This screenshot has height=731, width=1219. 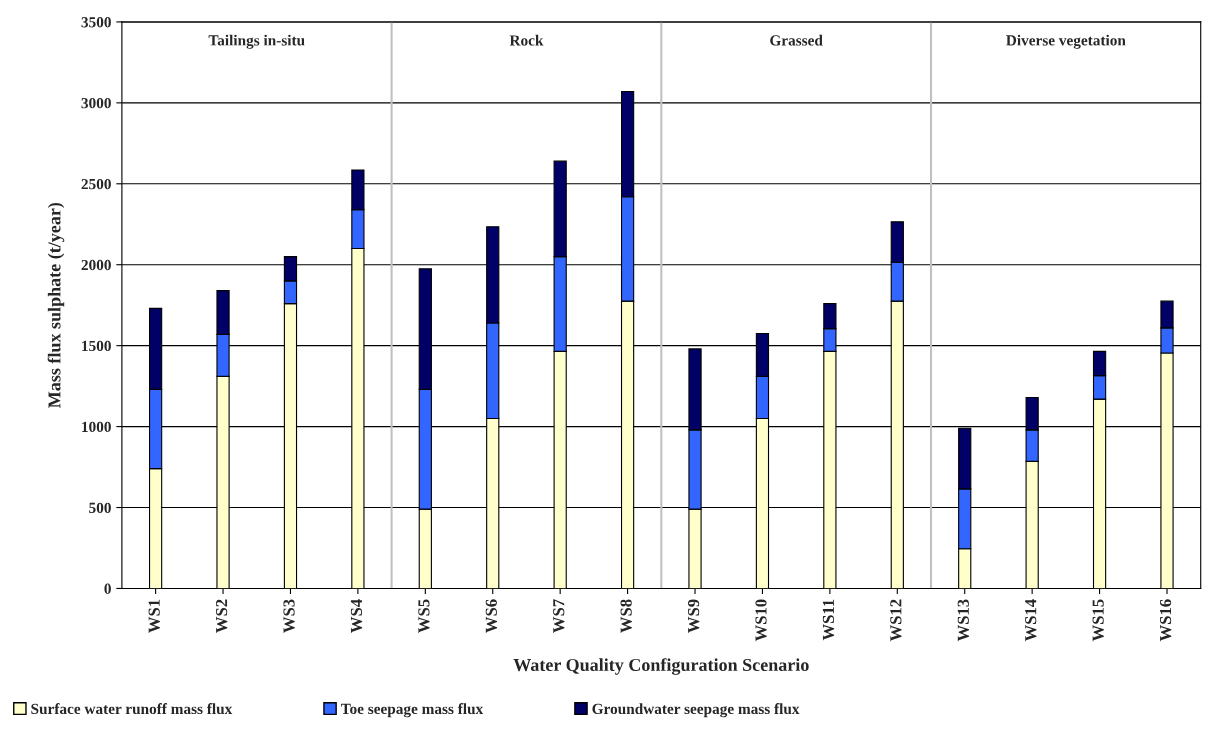 What do you see at coordinates (963, 620) in the screenshot?
I see `x-tick-label: WS13` at bounding box center [963, 620].